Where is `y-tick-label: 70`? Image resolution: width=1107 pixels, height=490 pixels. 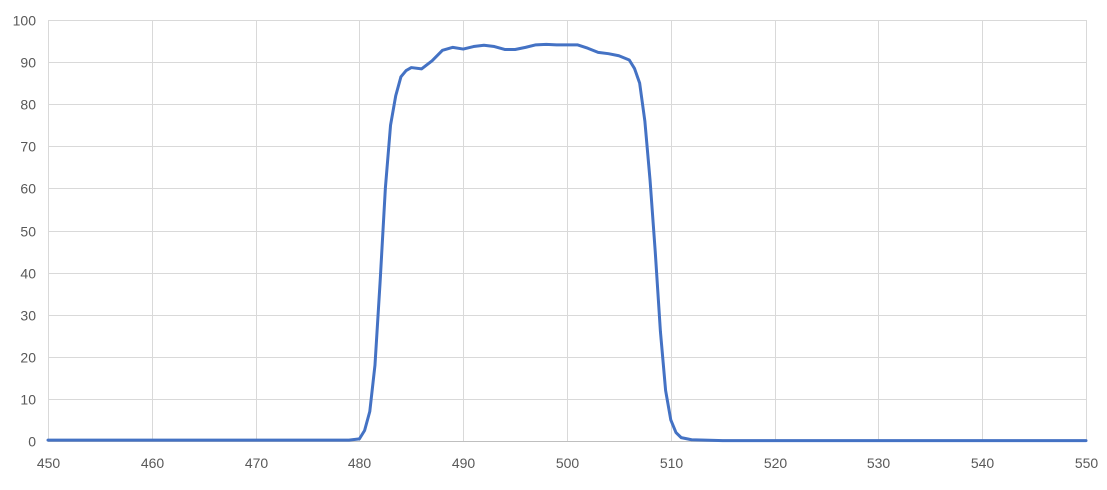
y-tick-label: 70 is located at coordinates (28, 147).